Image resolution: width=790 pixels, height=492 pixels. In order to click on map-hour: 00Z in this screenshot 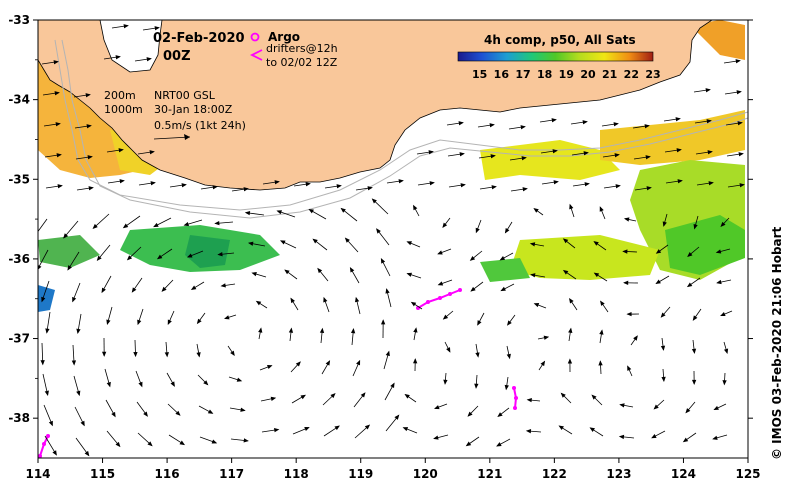, I will do `click(177, 56)`.